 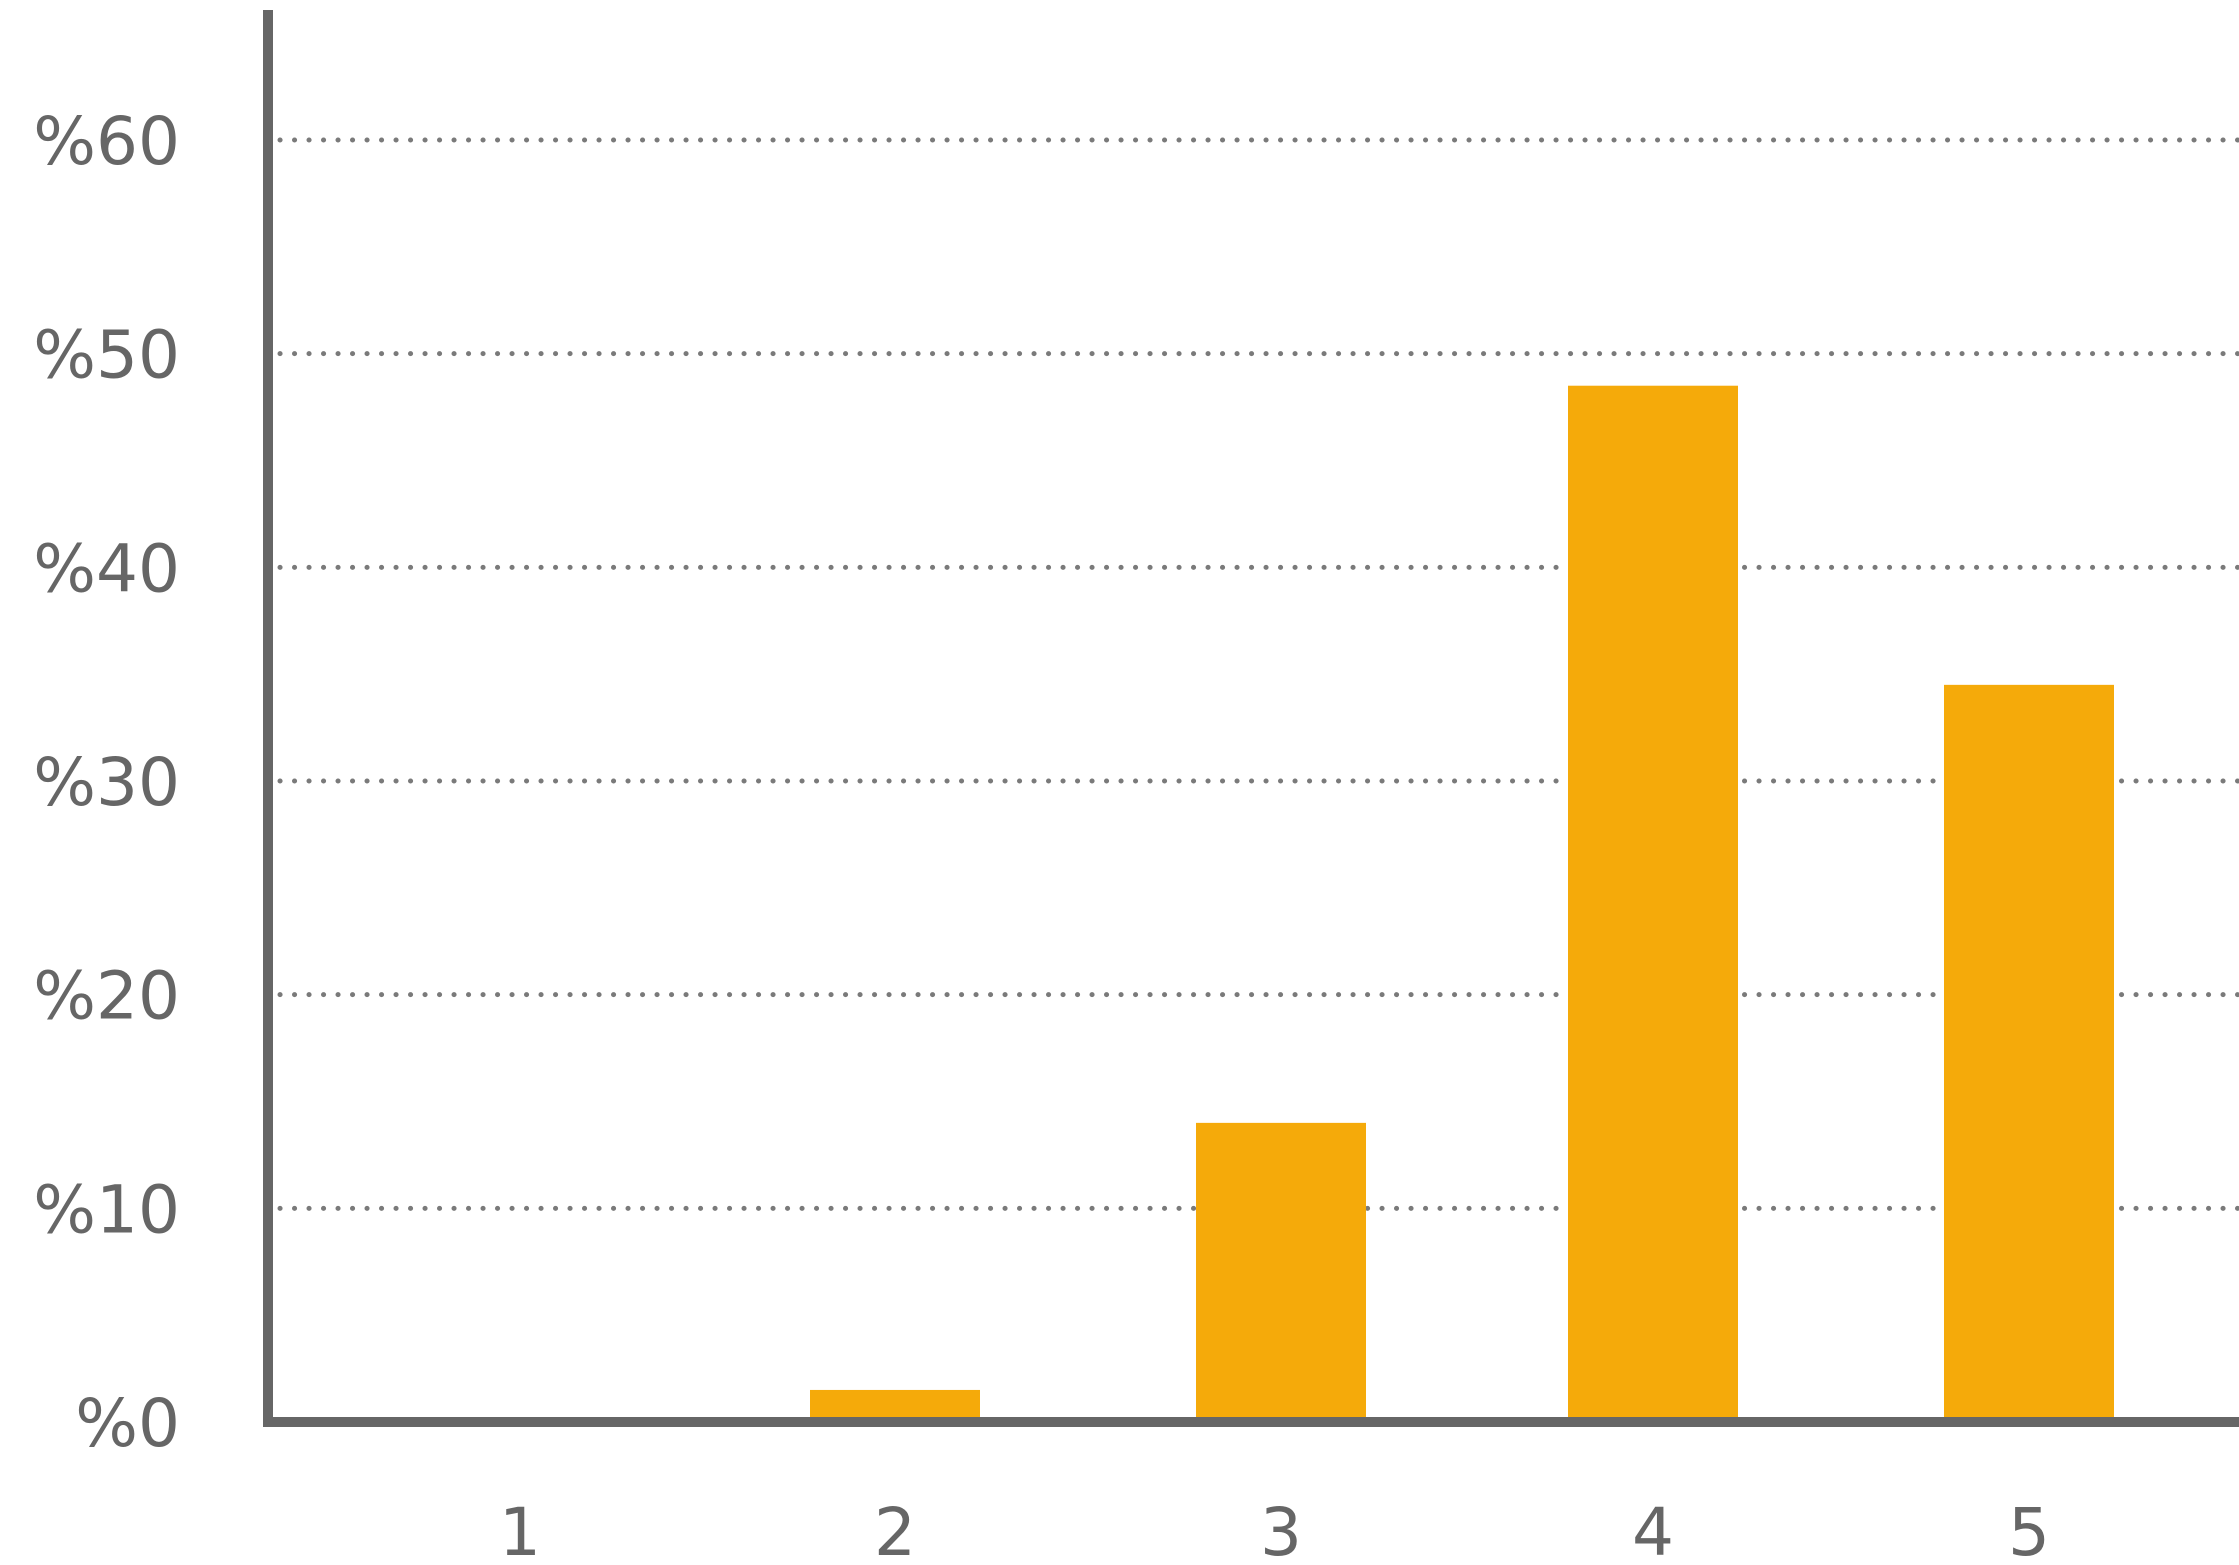 What do you see at coordinates (106, 1209) in the screenshot?
I see `y-tick-label-10: %10` at bounding box center [106, 1209].